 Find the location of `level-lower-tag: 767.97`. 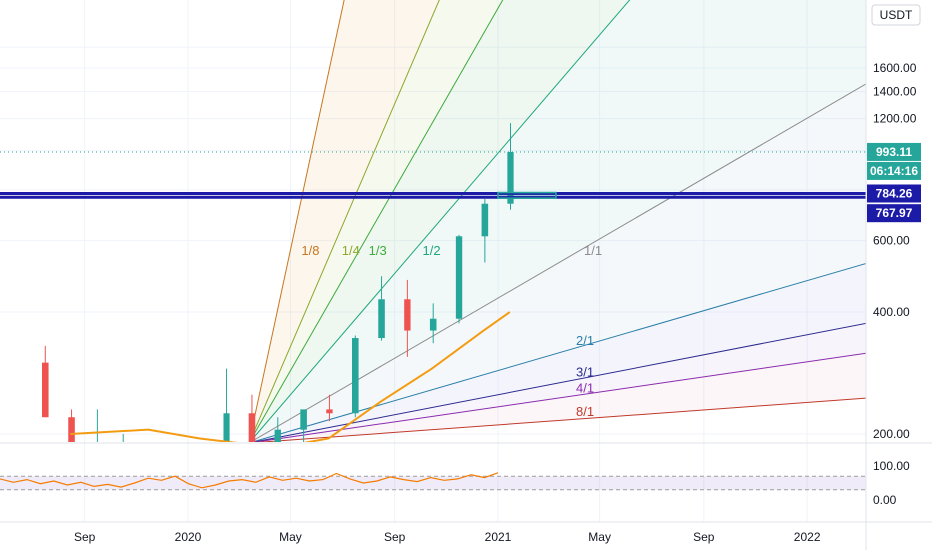

level-lower-tag: 767.97 is located at coordinates (894, 213).